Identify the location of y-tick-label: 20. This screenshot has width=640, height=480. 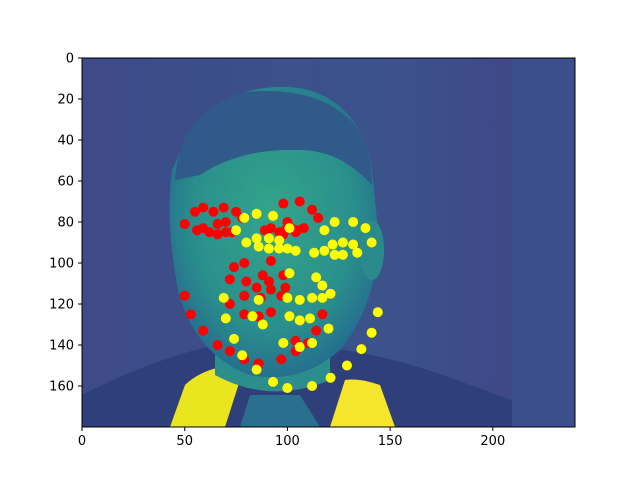
(65, 100).